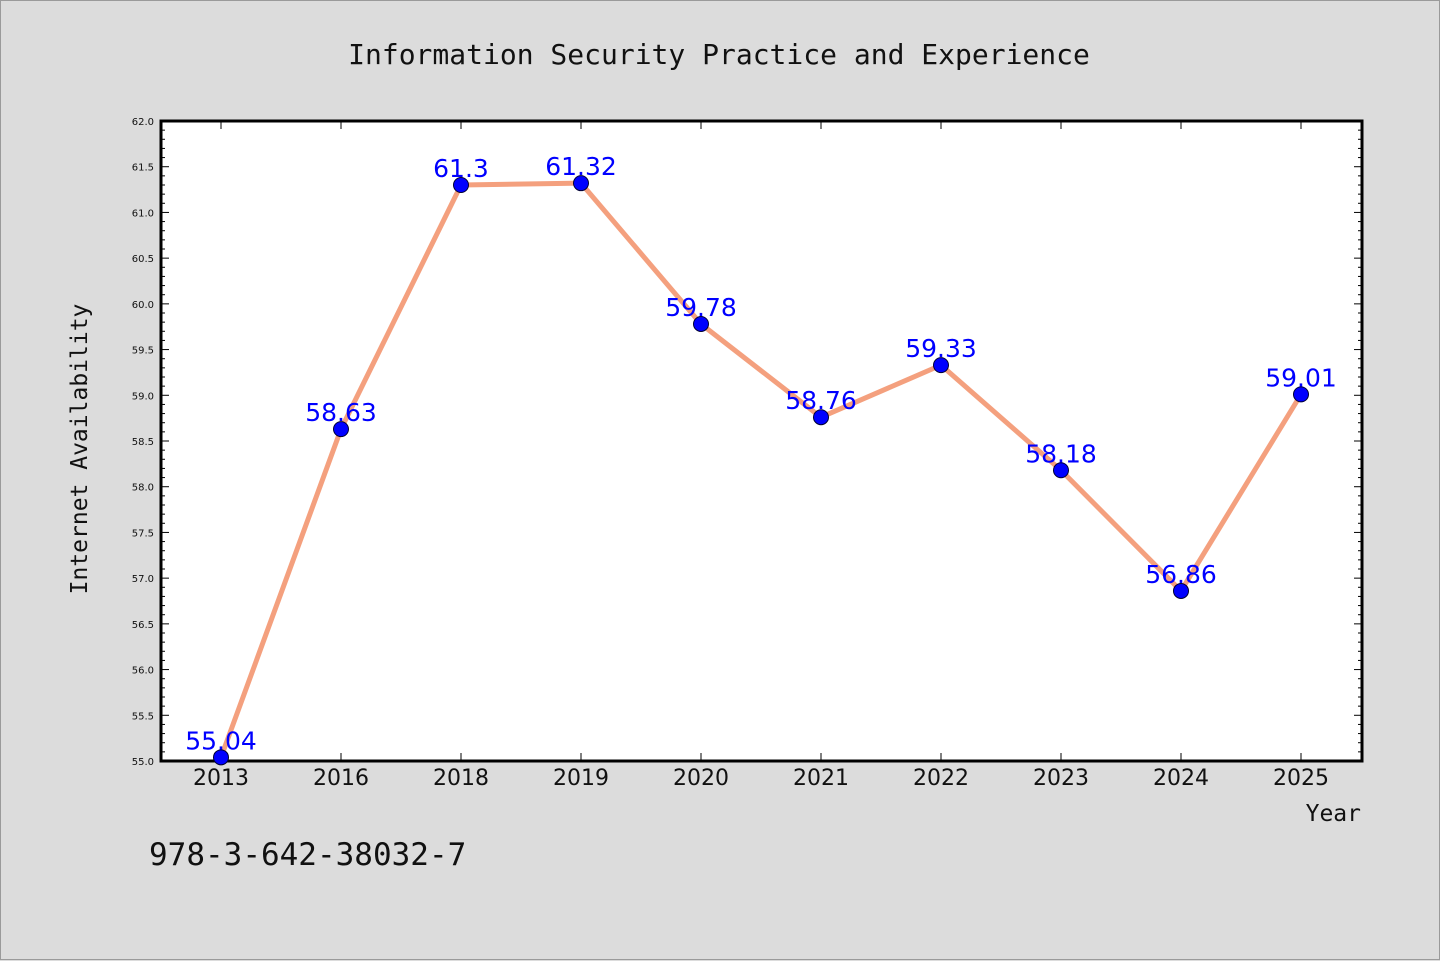  I want to click on y-tick-label: 56.5, so click(143, 625).